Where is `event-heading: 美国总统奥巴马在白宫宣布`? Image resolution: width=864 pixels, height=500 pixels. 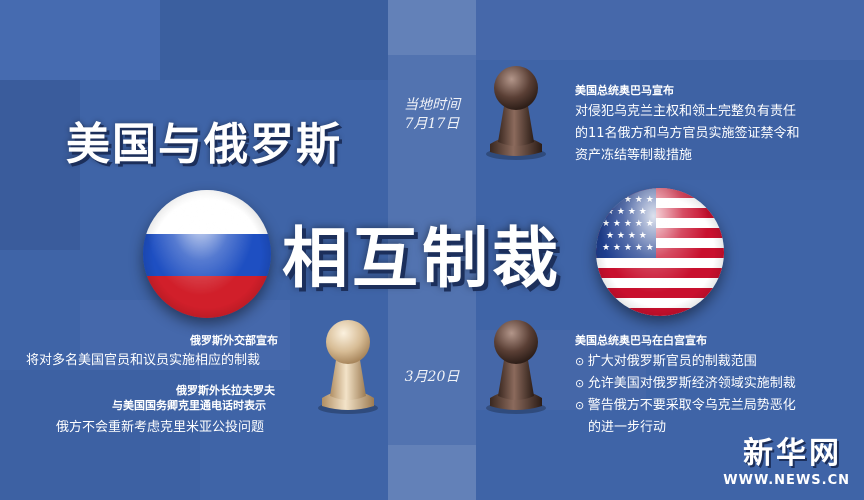
event-heading: 美国总统奥巴马在白宫宣布 is located at coordinates (641, 340).